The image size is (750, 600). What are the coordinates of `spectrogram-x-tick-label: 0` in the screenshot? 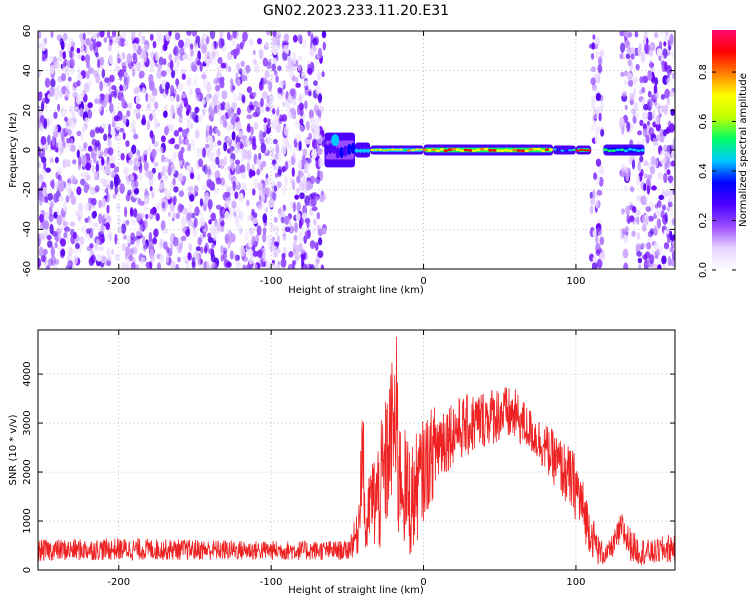 It's located at (423, 281).